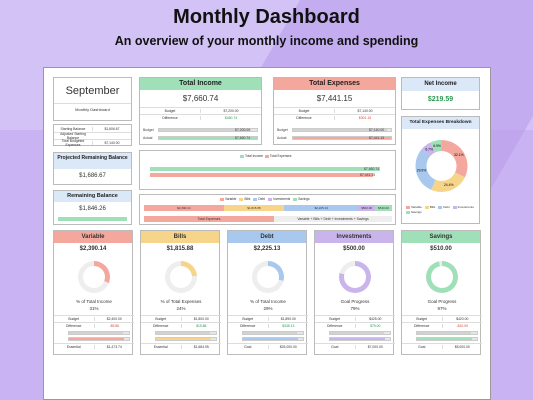 The width and height of the screenshot is (533, 400). Describe the element at coordinates (355, 325) in the screenshot. I see `table-row: Difference $75.00` at that location.